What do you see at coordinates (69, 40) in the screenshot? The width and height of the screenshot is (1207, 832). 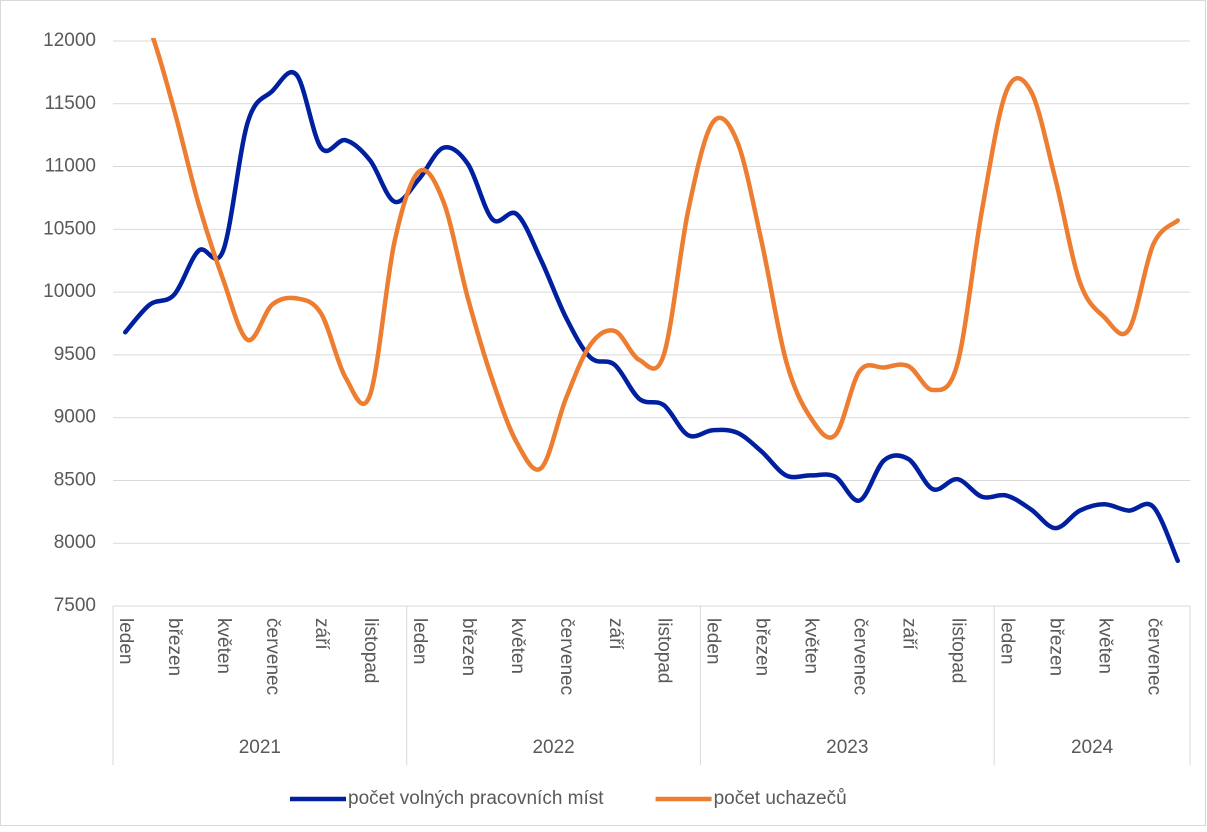 I see `y-tick-label: 12000` at bounding box center [69, 40].